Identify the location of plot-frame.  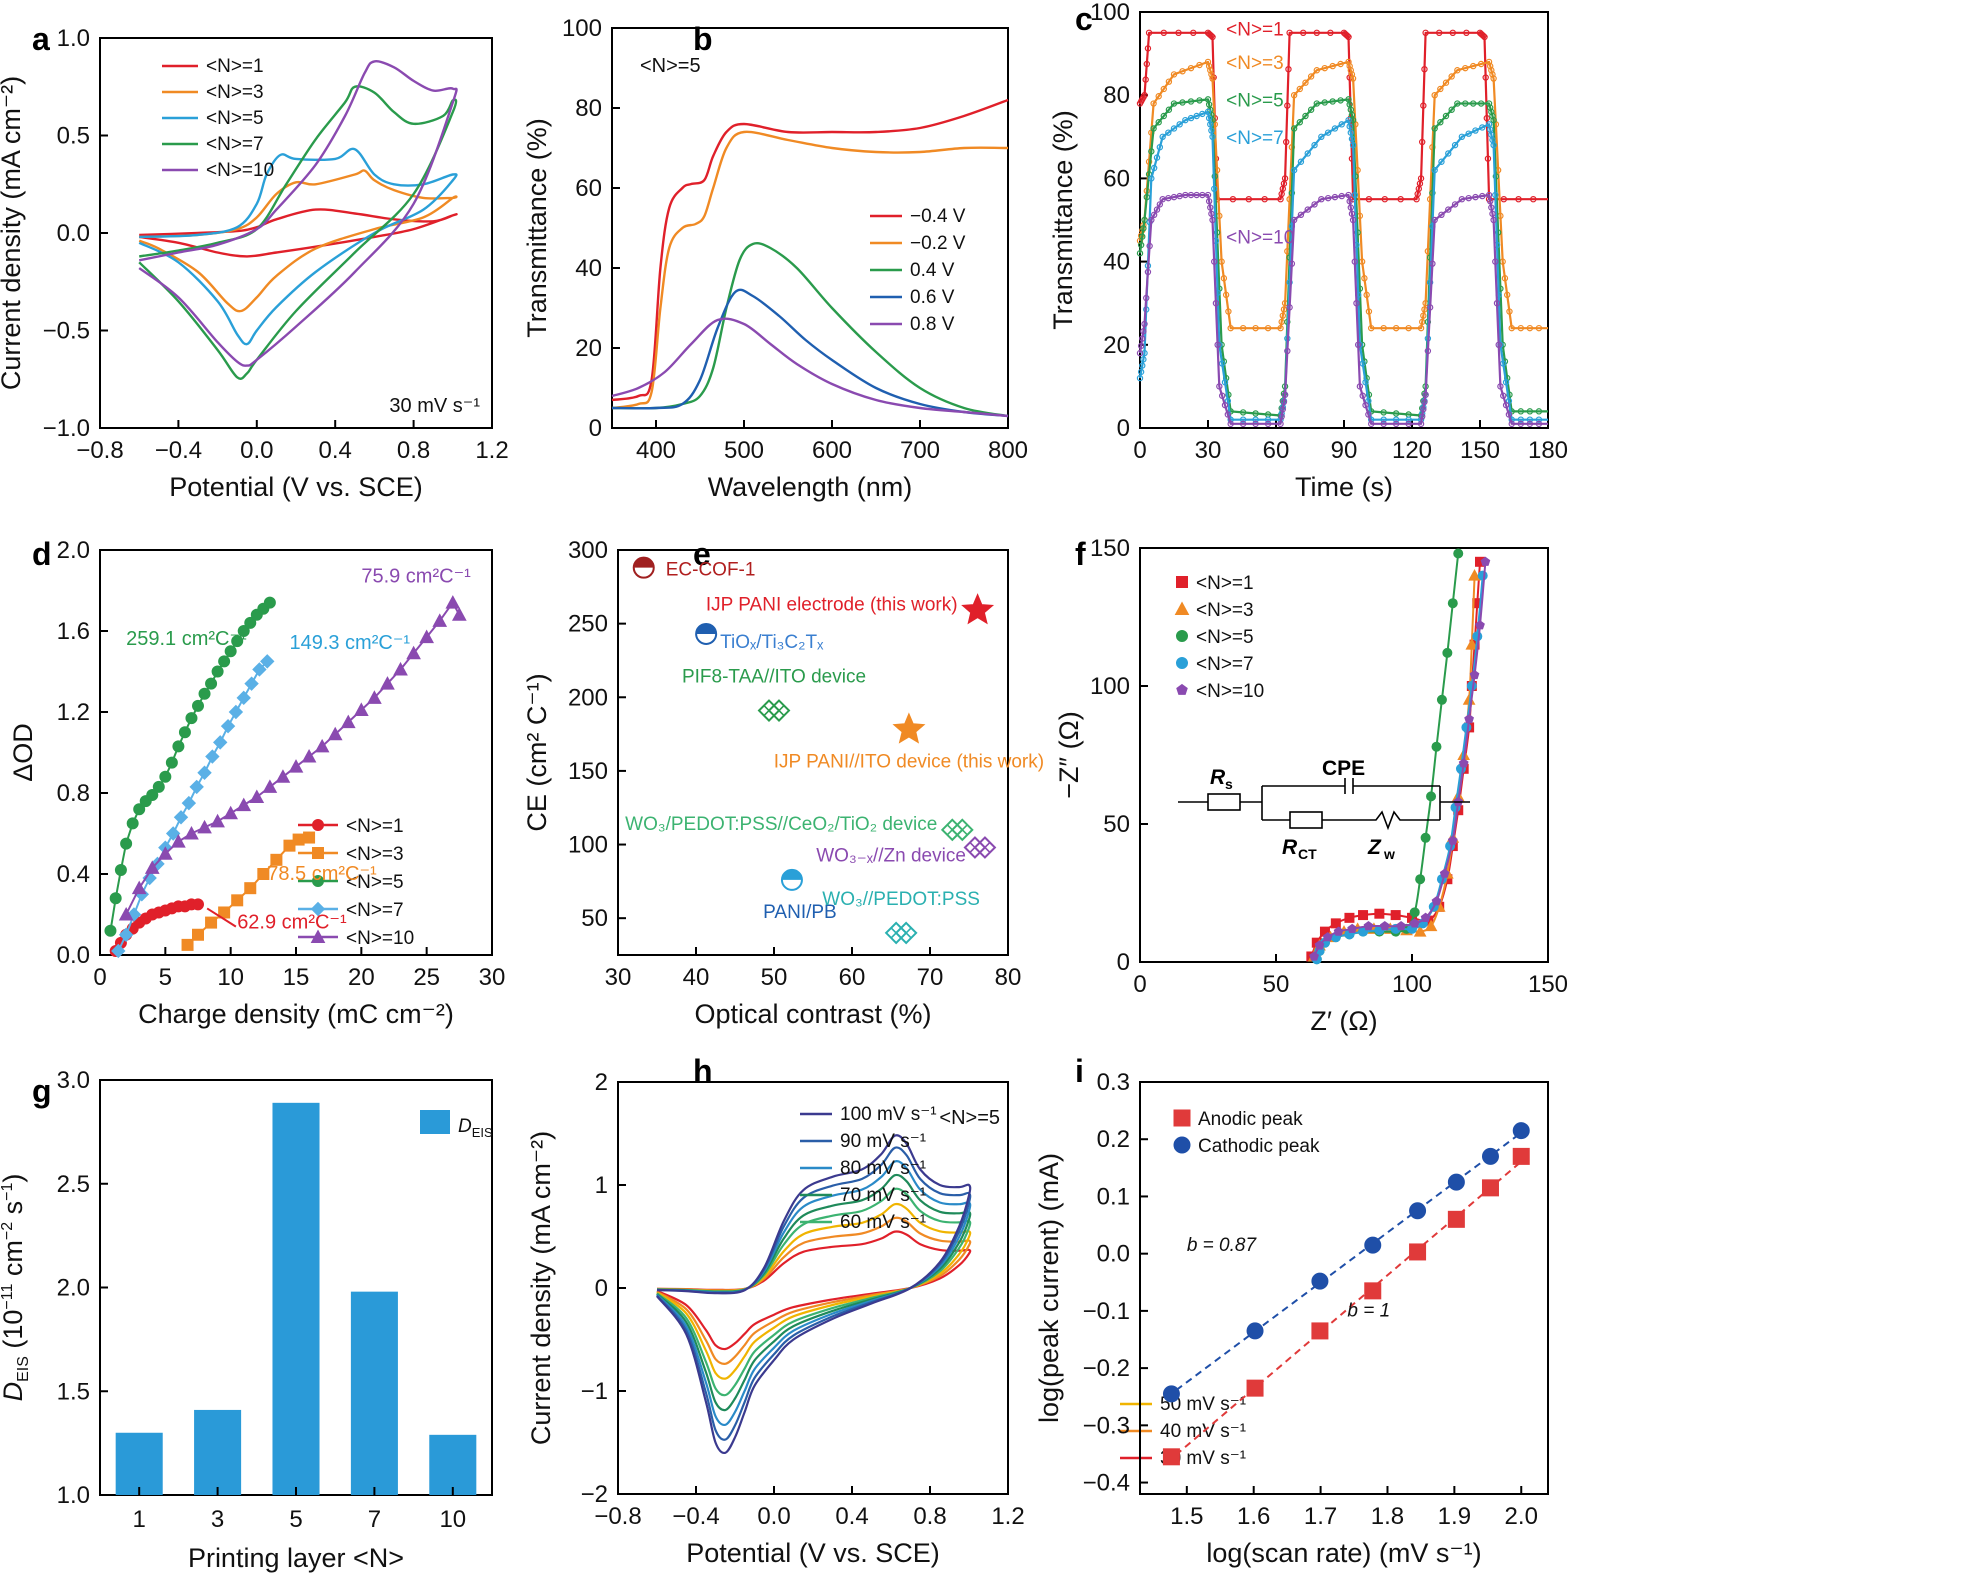
(1344, 220).